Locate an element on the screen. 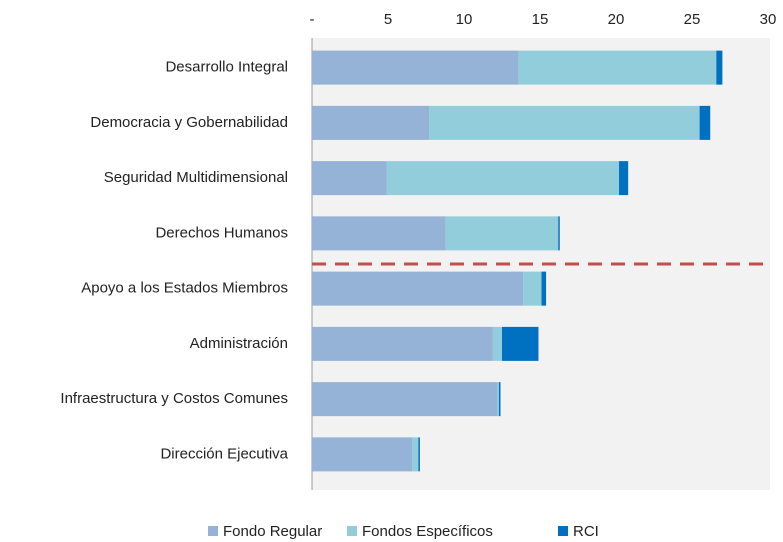  x-tick-label: 10 is located at coordinates (464, 19).